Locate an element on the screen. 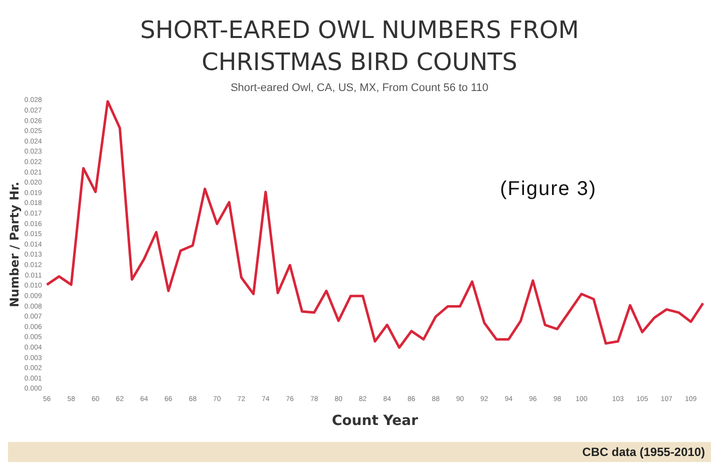  x-axis-title: Count Year is located at coordinates (375, 421).